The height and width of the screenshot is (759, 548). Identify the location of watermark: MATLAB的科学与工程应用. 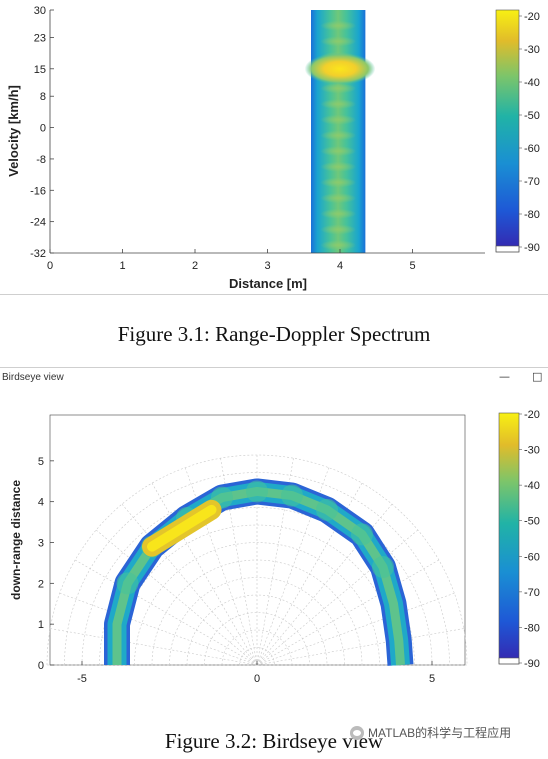
(430, 732).